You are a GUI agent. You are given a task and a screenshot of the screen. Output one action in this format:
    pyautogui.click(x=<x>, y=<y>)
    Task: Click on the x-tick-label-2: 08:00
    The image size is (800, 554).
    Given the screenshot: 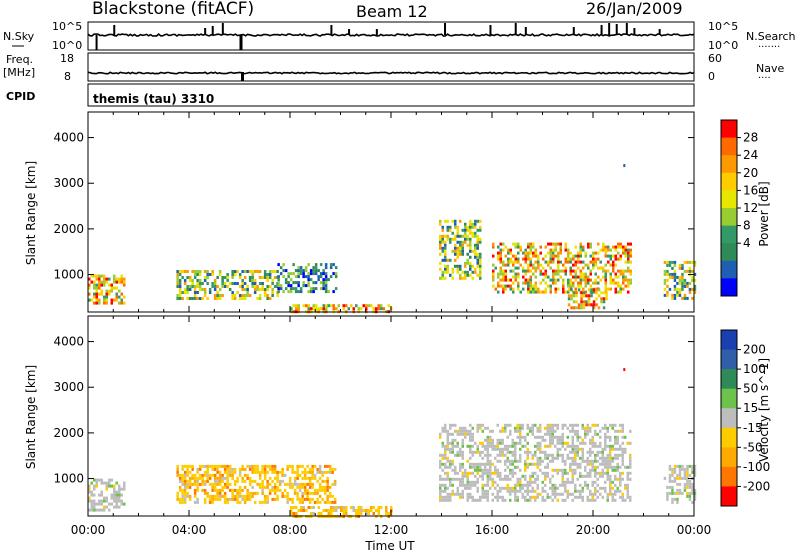 What is the action you would take?
    pyautogui.click(x=290, y=530)
    